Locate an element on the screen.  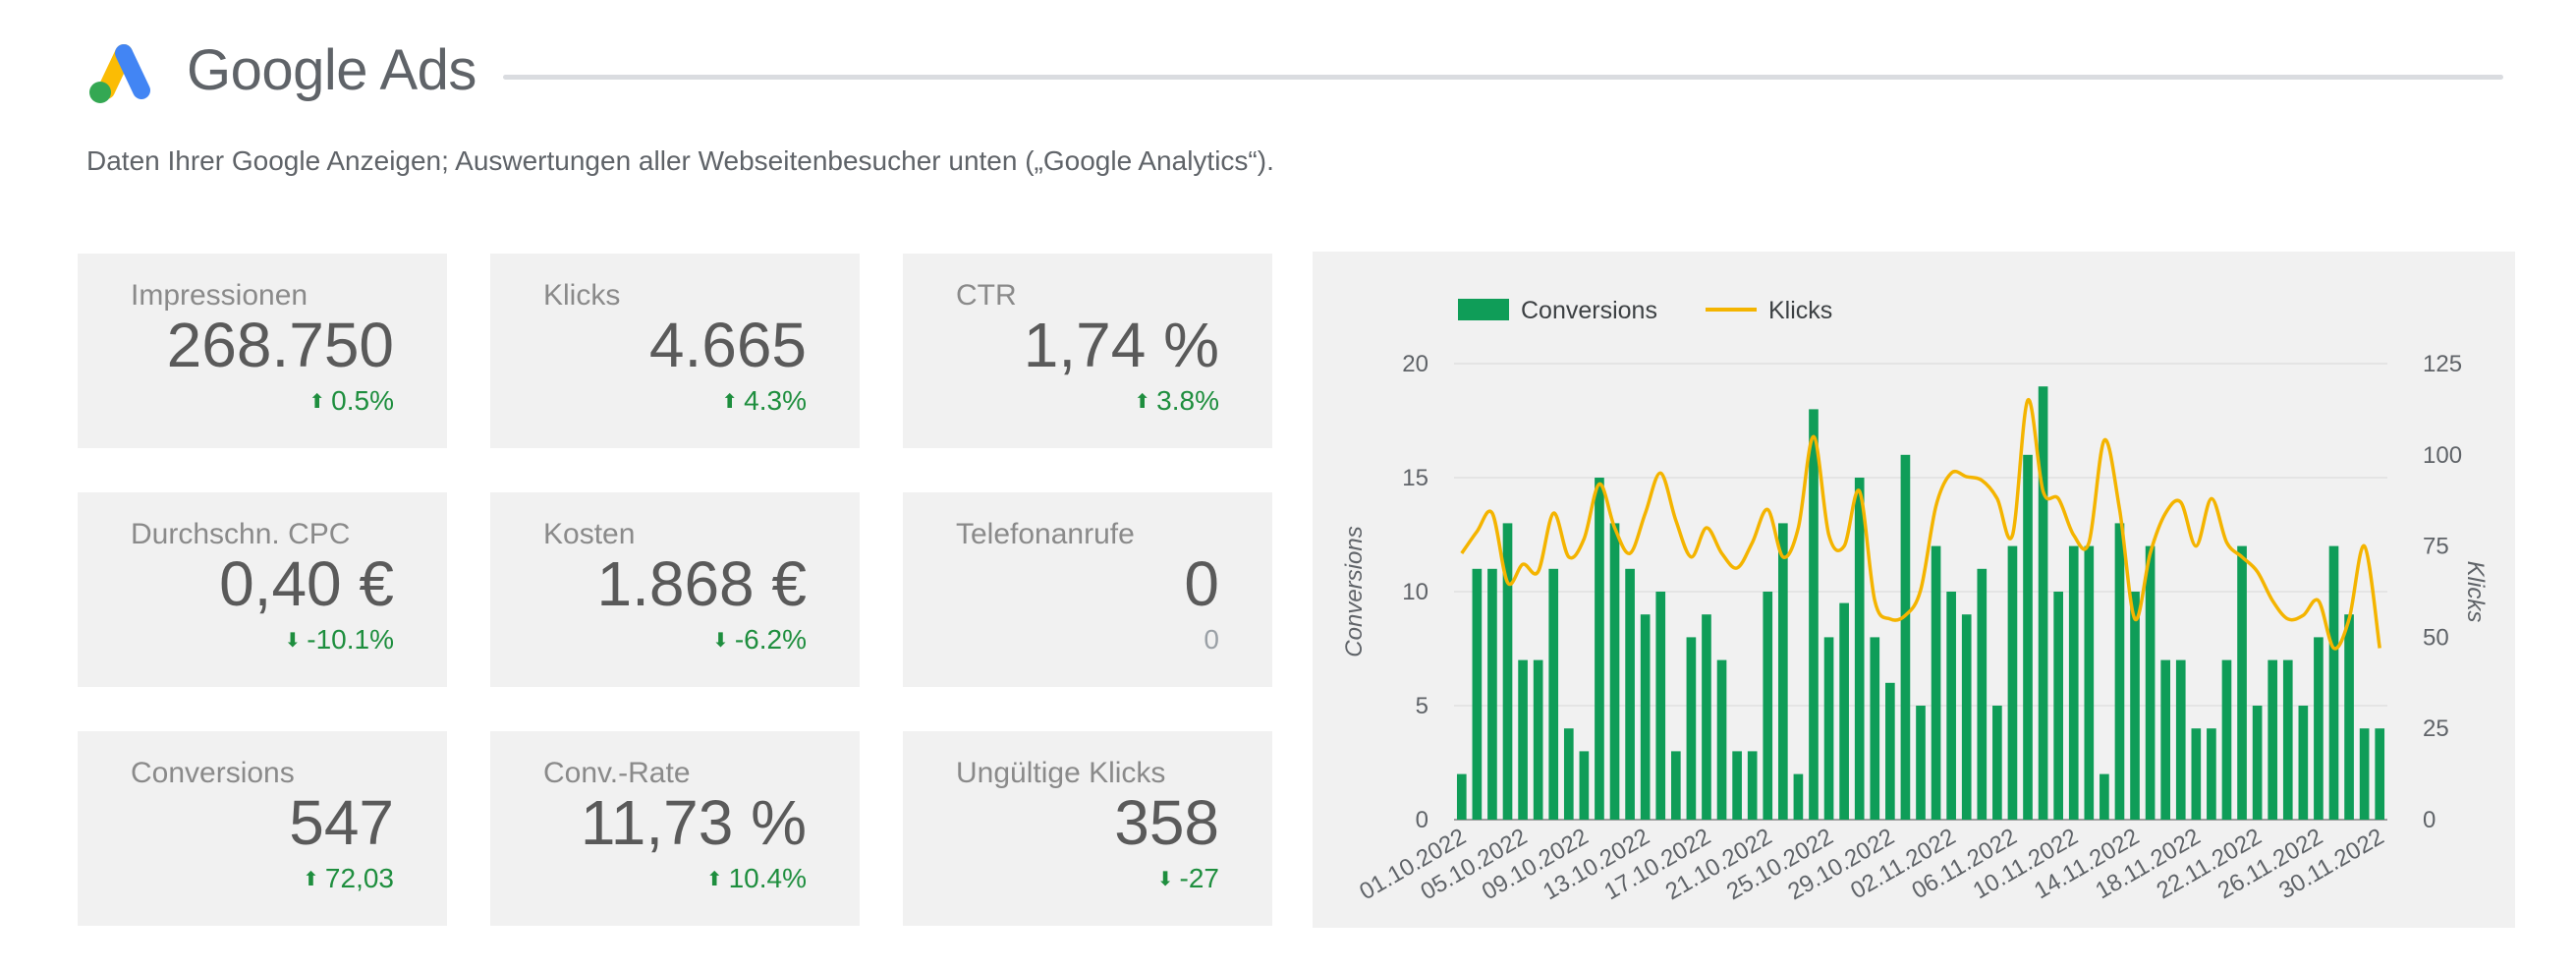
legend-conversions-label: Conversions is located at coordinates (1589, 310).